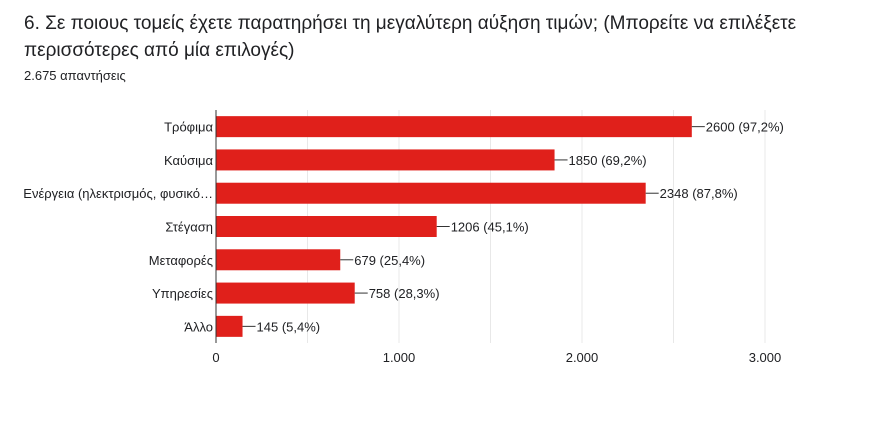  What do you see at coordinates (75, 75) in the screenshot?
I see `response-count: 2.675 απαντήσεις` at bounding box center [75, 75].